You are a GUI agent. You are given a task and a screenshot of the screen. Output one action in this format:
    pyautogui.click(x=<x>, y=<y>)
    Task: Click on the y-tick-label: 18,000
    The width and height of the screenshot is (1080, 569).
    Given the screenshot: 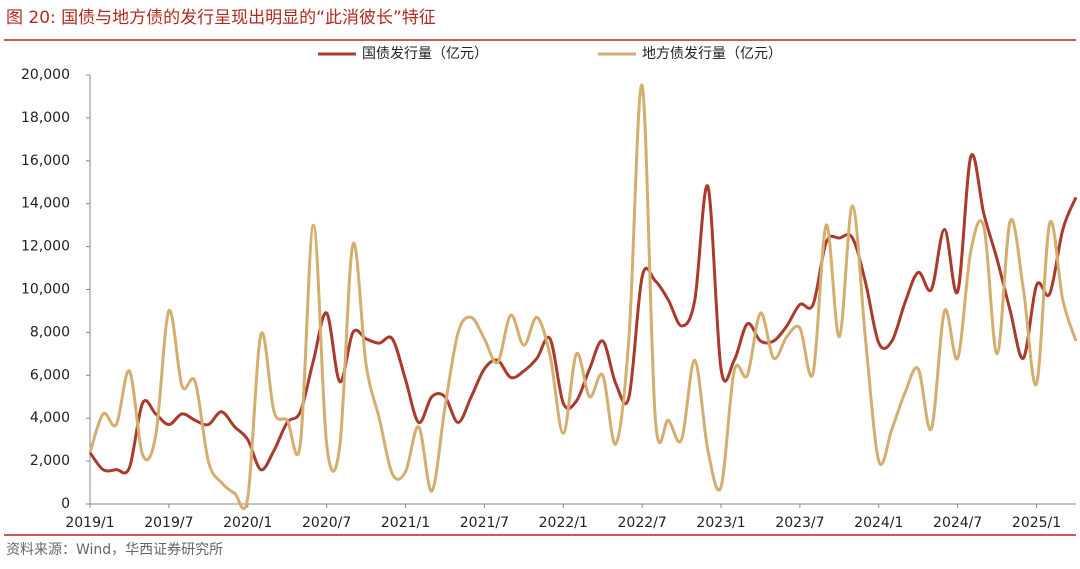 What is the action you would take?
    pyautogui.click(x=45, y=118)
    